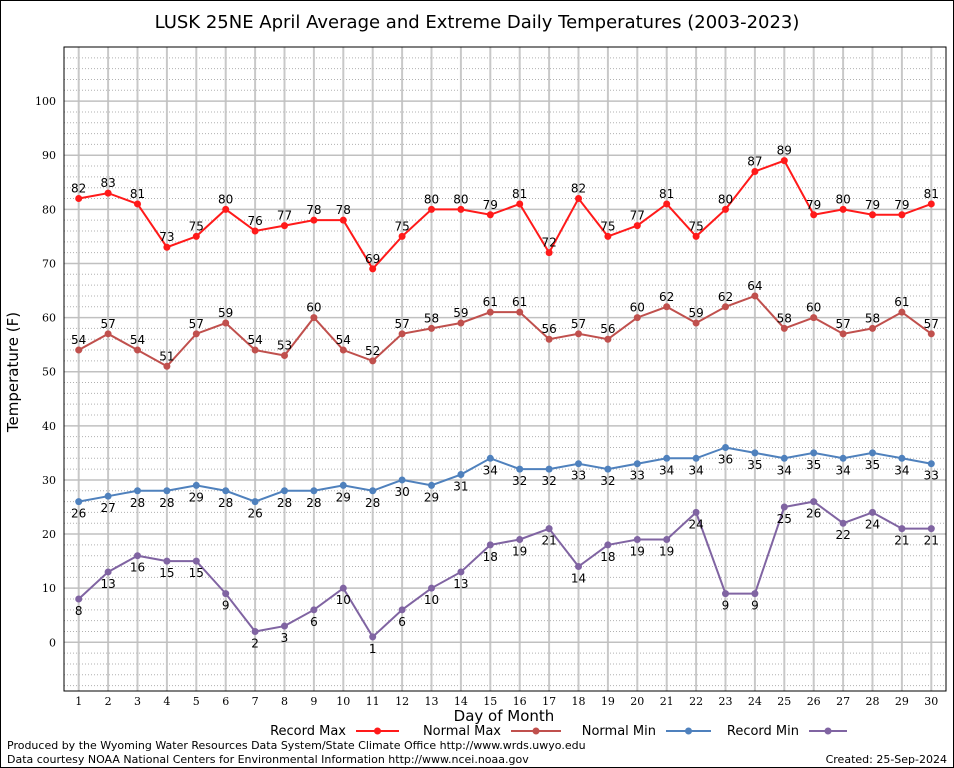 The width and height of the screenshot is (954, 768). I want to click on x-tick-label: 12, so click(402, 701).